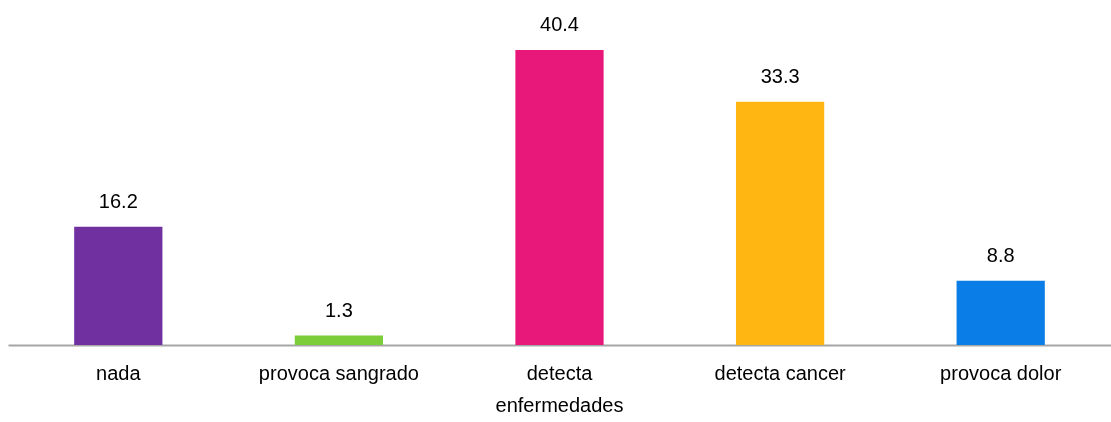 The width and height of the screenshot is (1111, 422). What do you see at coordinates (119, 372) in the screenshot?
I see `x-tick-label: nada` at bounding box center [119, 372].